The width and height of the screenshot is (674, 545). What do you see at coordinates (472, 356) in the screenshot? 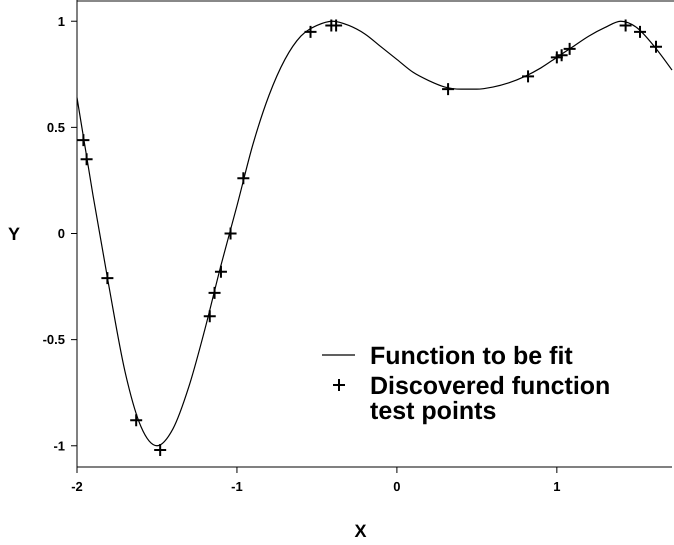
I see `legend-label: Function to be fit` at bounding box center [472, 356].